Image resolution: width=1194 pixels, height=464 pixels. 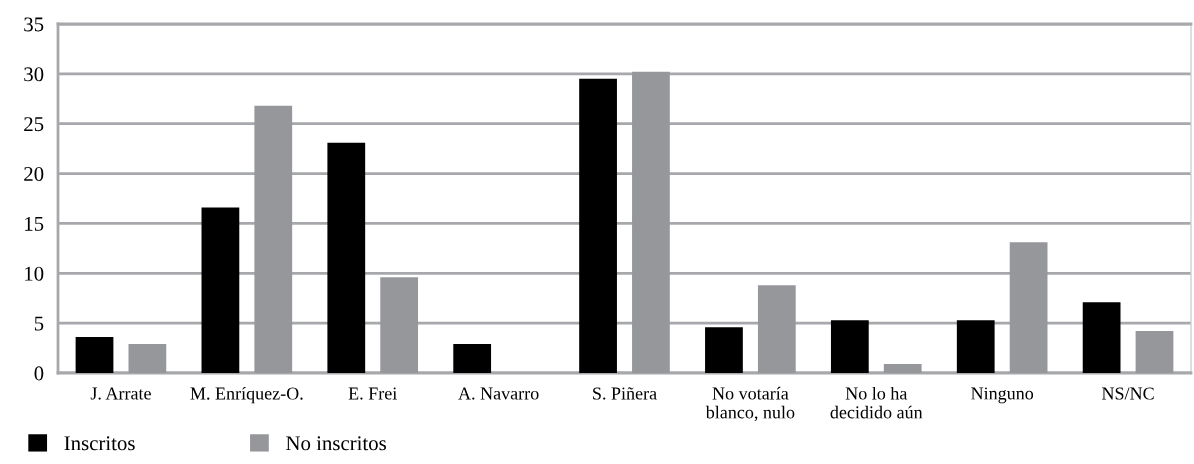 I want to click on y-tick-label: 10, so click(x=34, y=273).